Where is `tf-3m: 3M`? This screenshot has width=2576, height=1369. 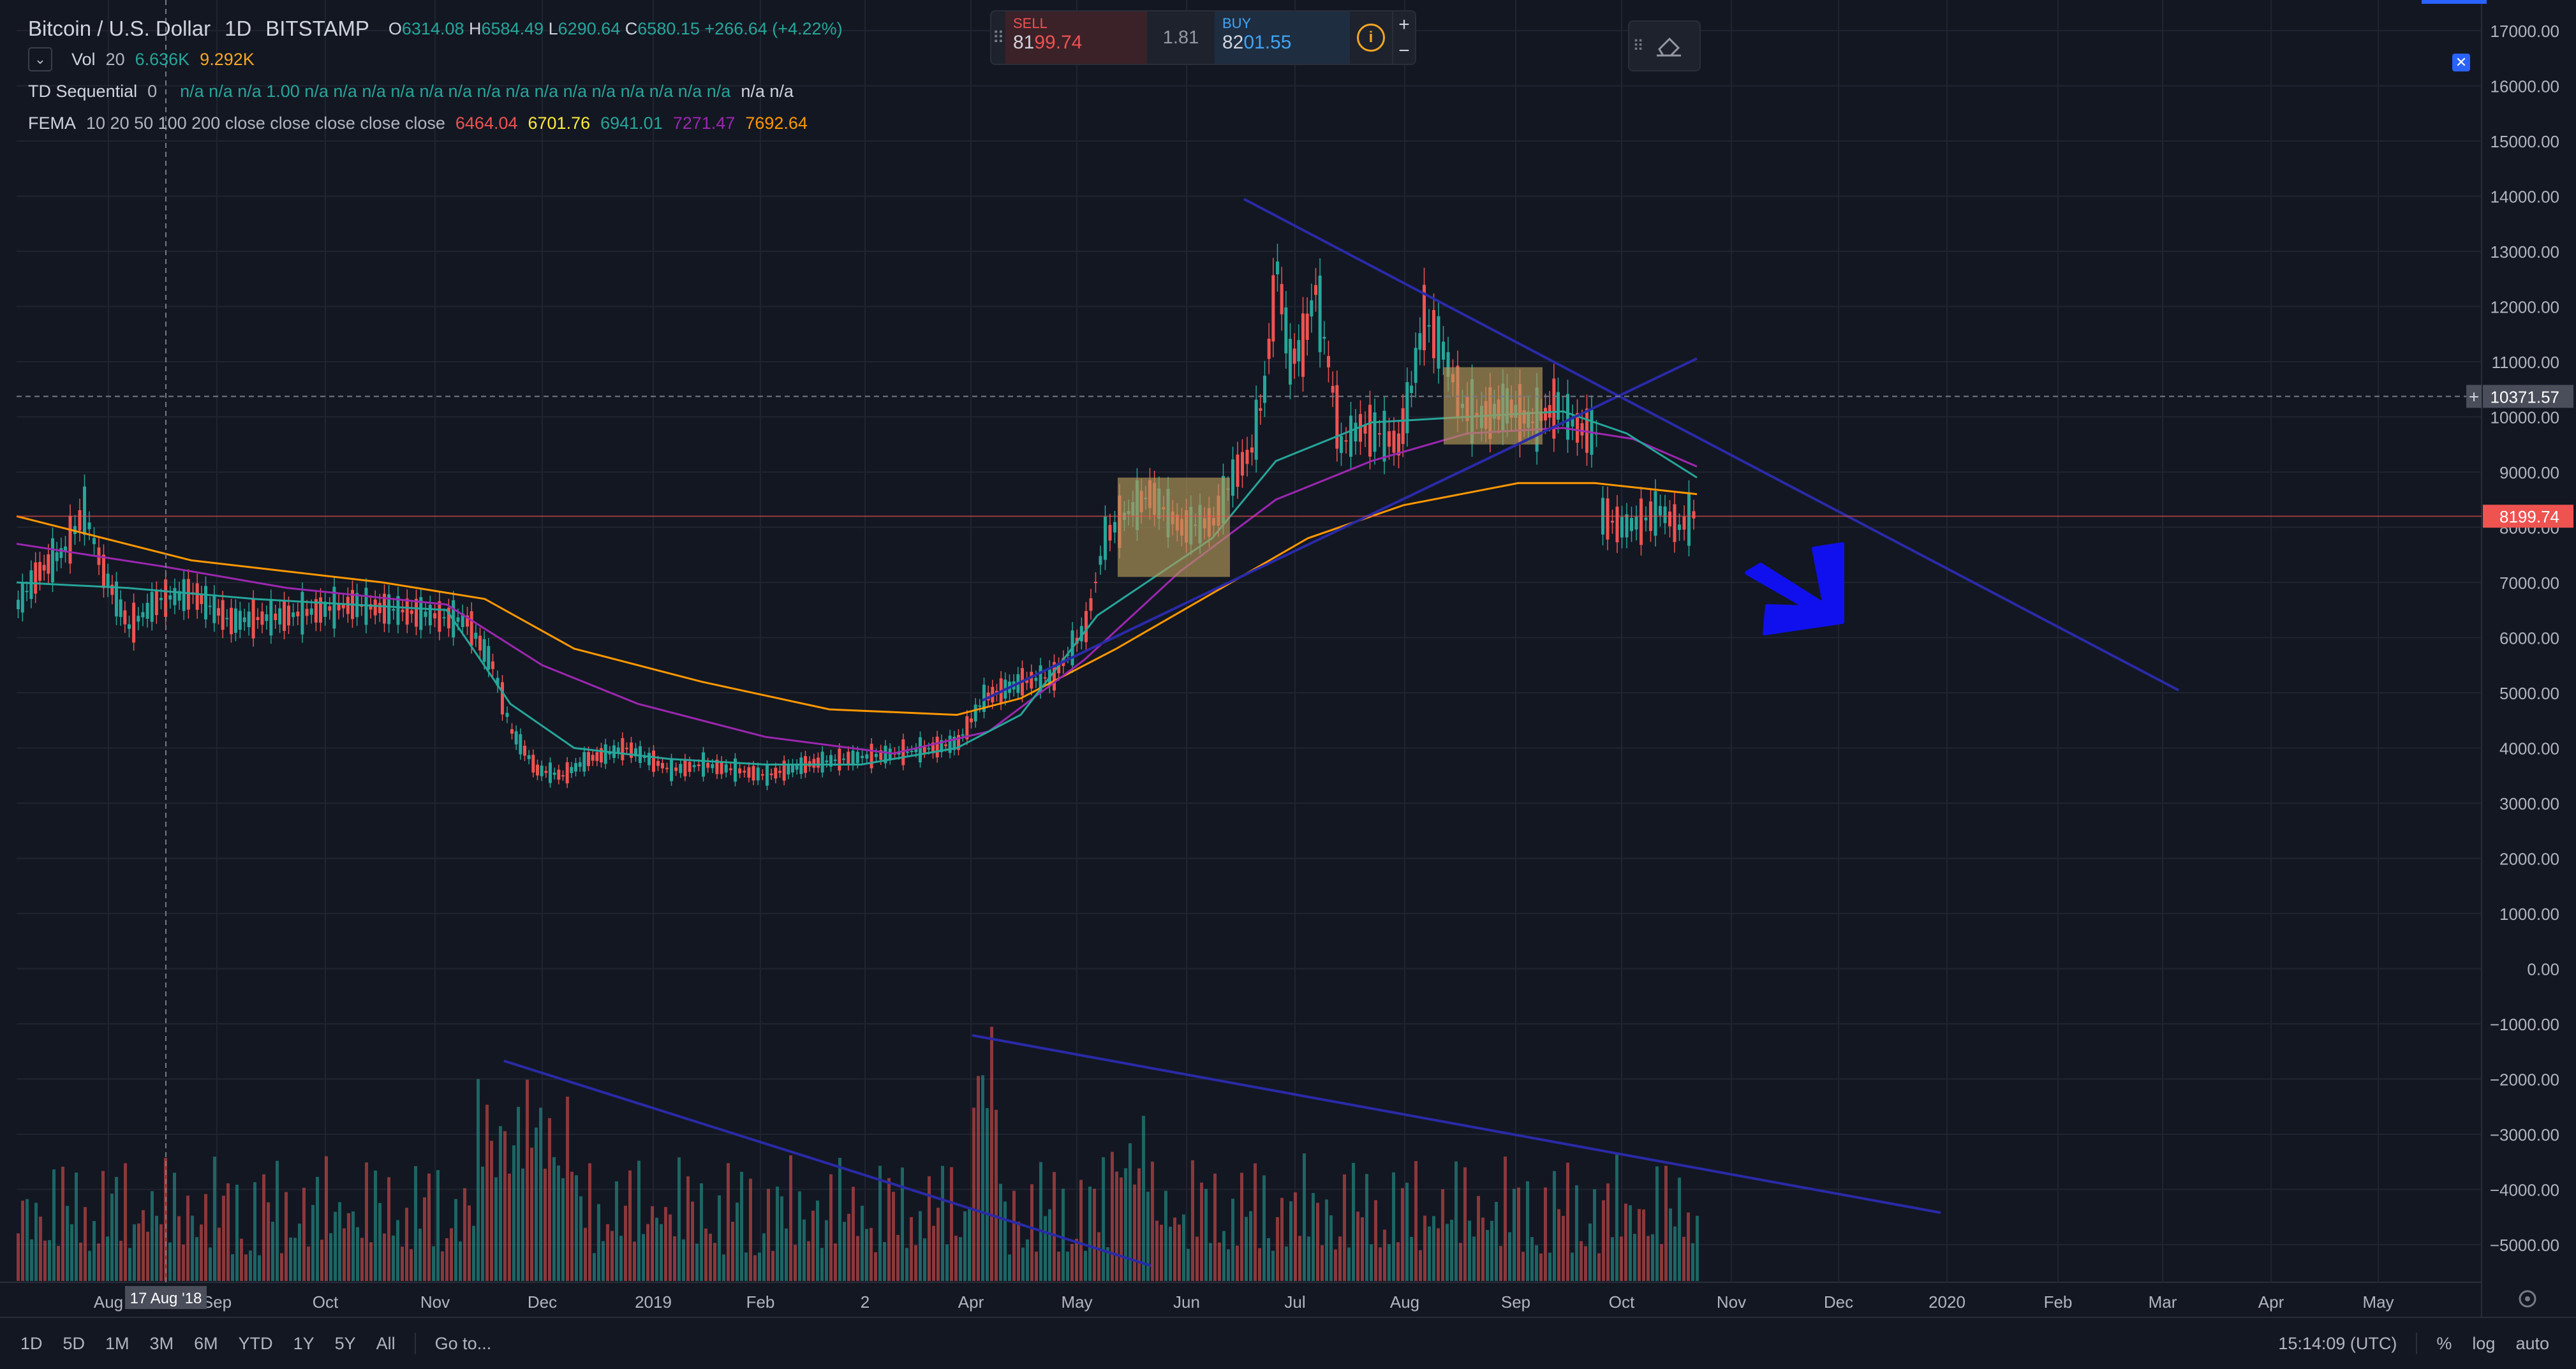
tf-3m: 3M is located at coordinates (161, 1343).